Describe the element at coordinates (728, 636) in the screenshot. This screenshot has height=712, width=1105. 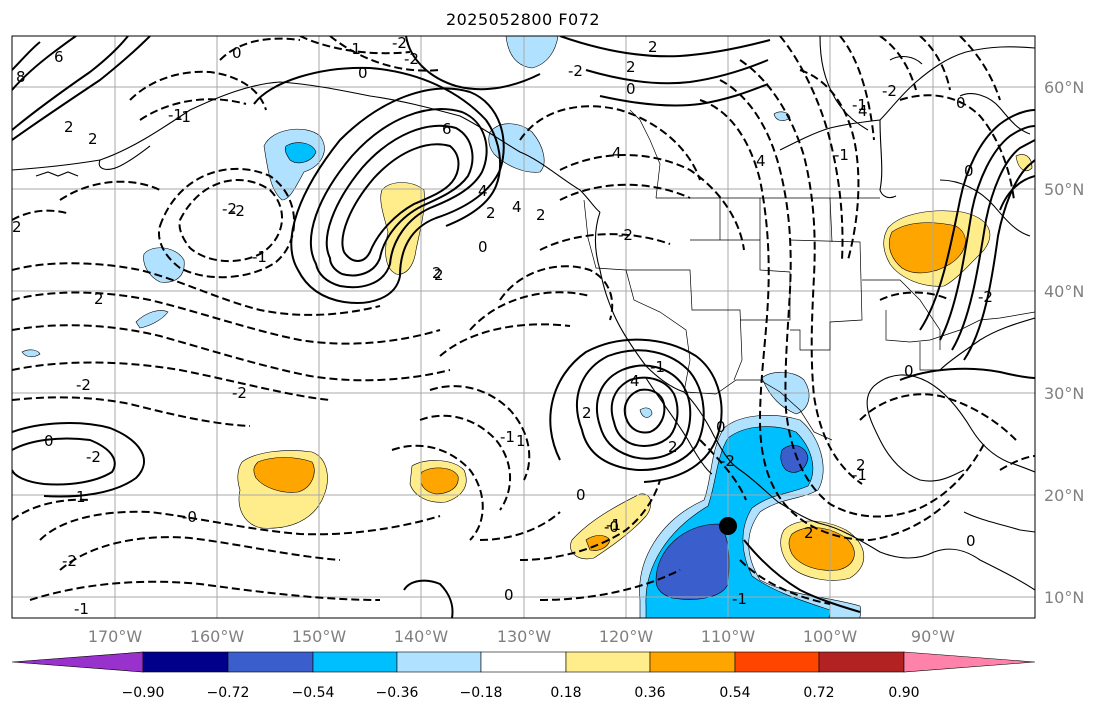
I see `lon-tick-label: 110°W` at that location.